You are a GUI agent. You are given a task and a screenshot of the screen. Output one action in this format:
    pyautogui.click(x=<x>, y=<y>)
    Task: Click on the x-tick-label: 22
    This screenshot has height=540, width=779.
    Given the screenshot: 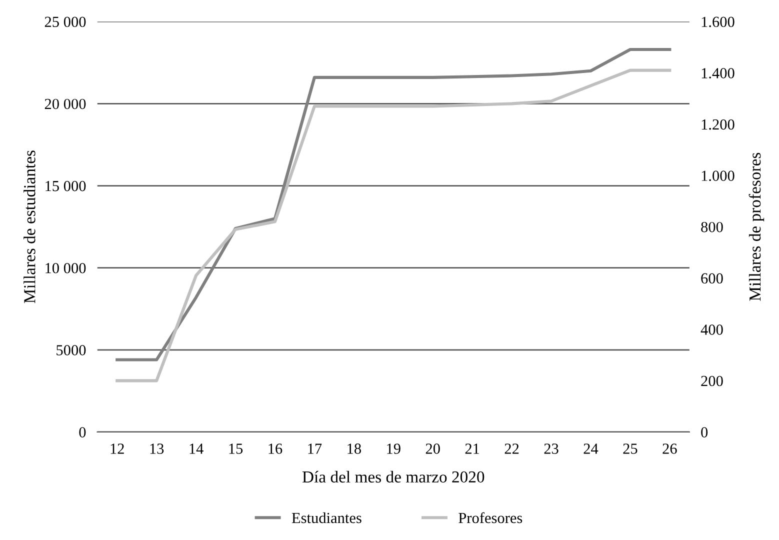 What is the action you would take?
    pyautogui.click(x=511, y=449)
    